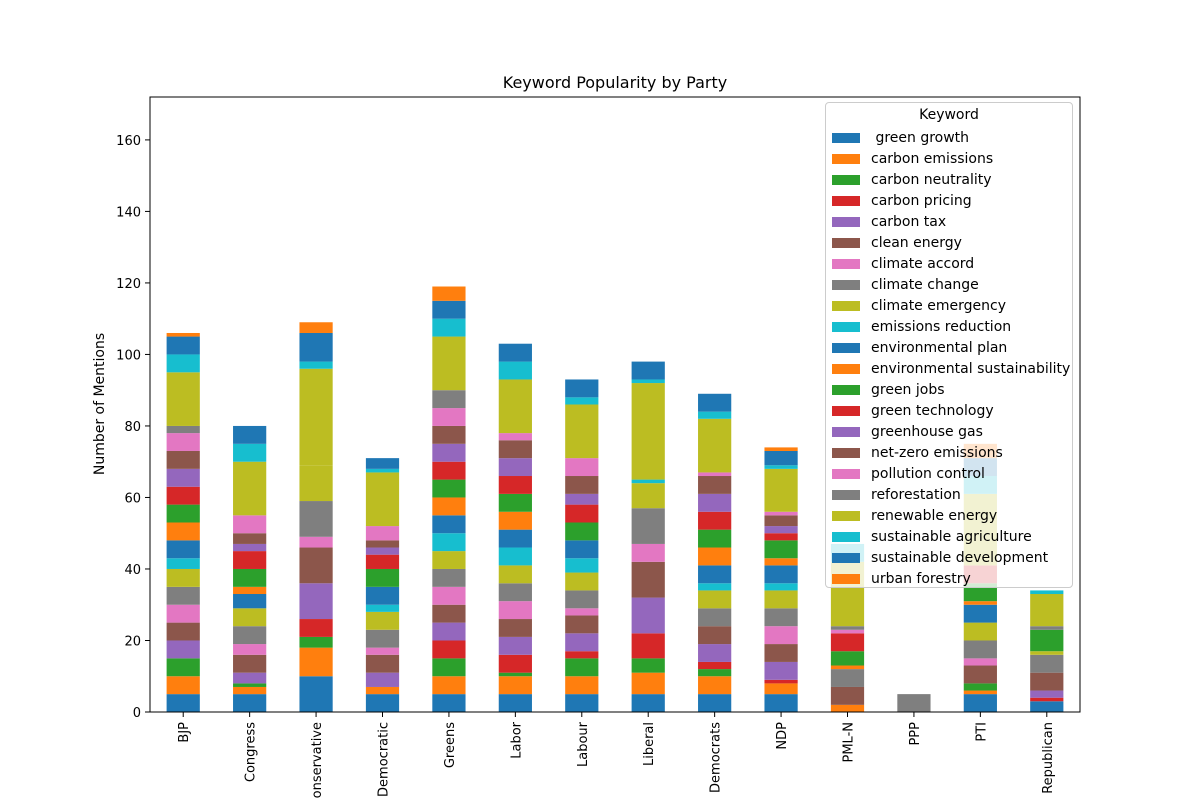 This screenshot has height=800, width=1200. I want to click on x-tick-label: Labor, so click(516, 739).